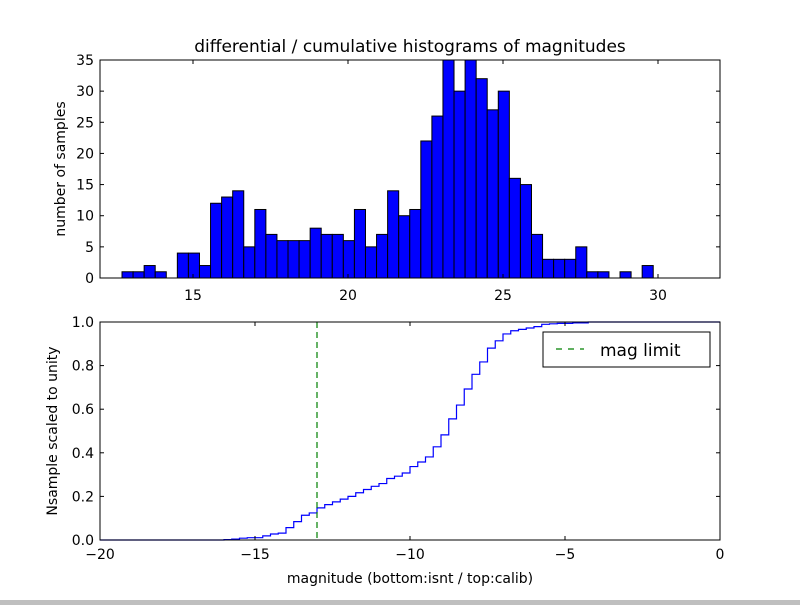  What do you see at coordinates (85, 92) in the screenshot?
I see `y-tick-label: 30` at bounding box center [85, 92].